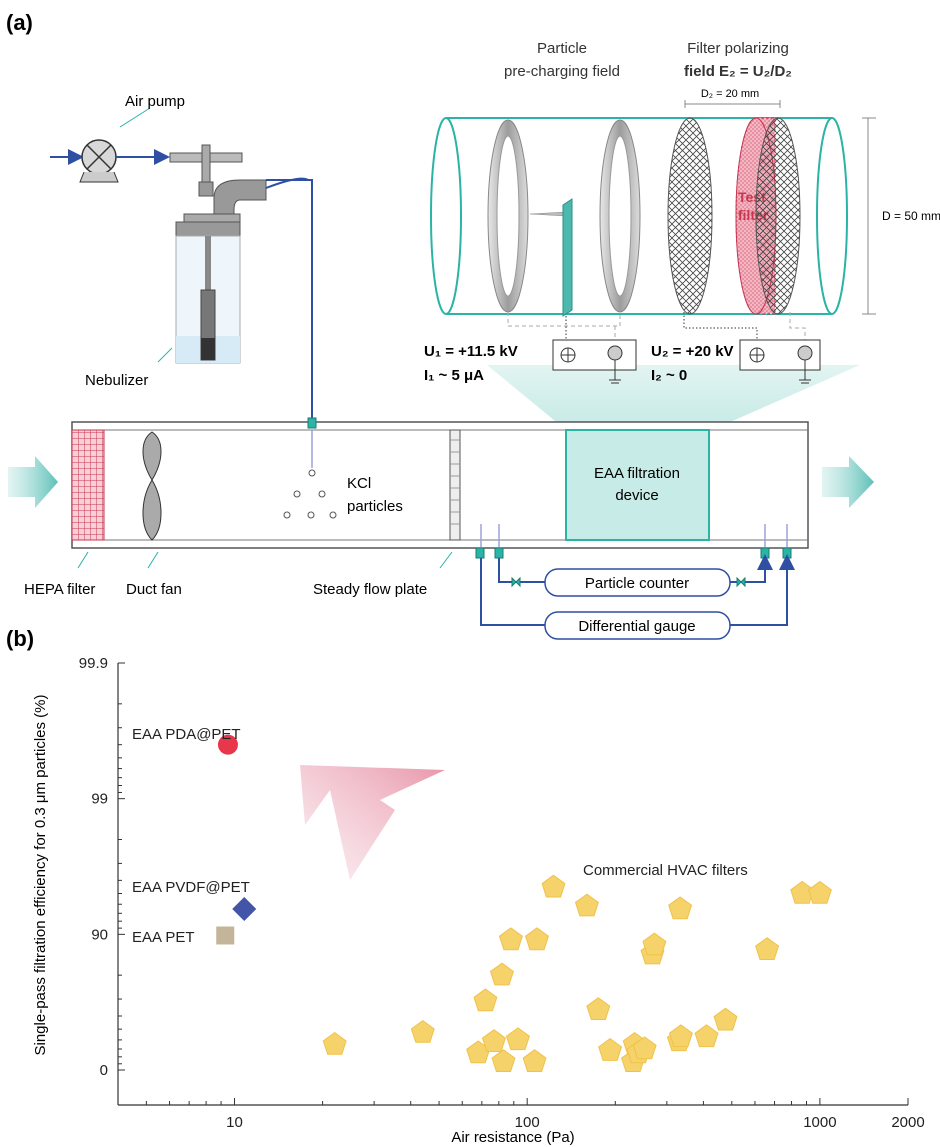 The image size is (940, 1147). I want to click on fan-leader, so click(153, 560).